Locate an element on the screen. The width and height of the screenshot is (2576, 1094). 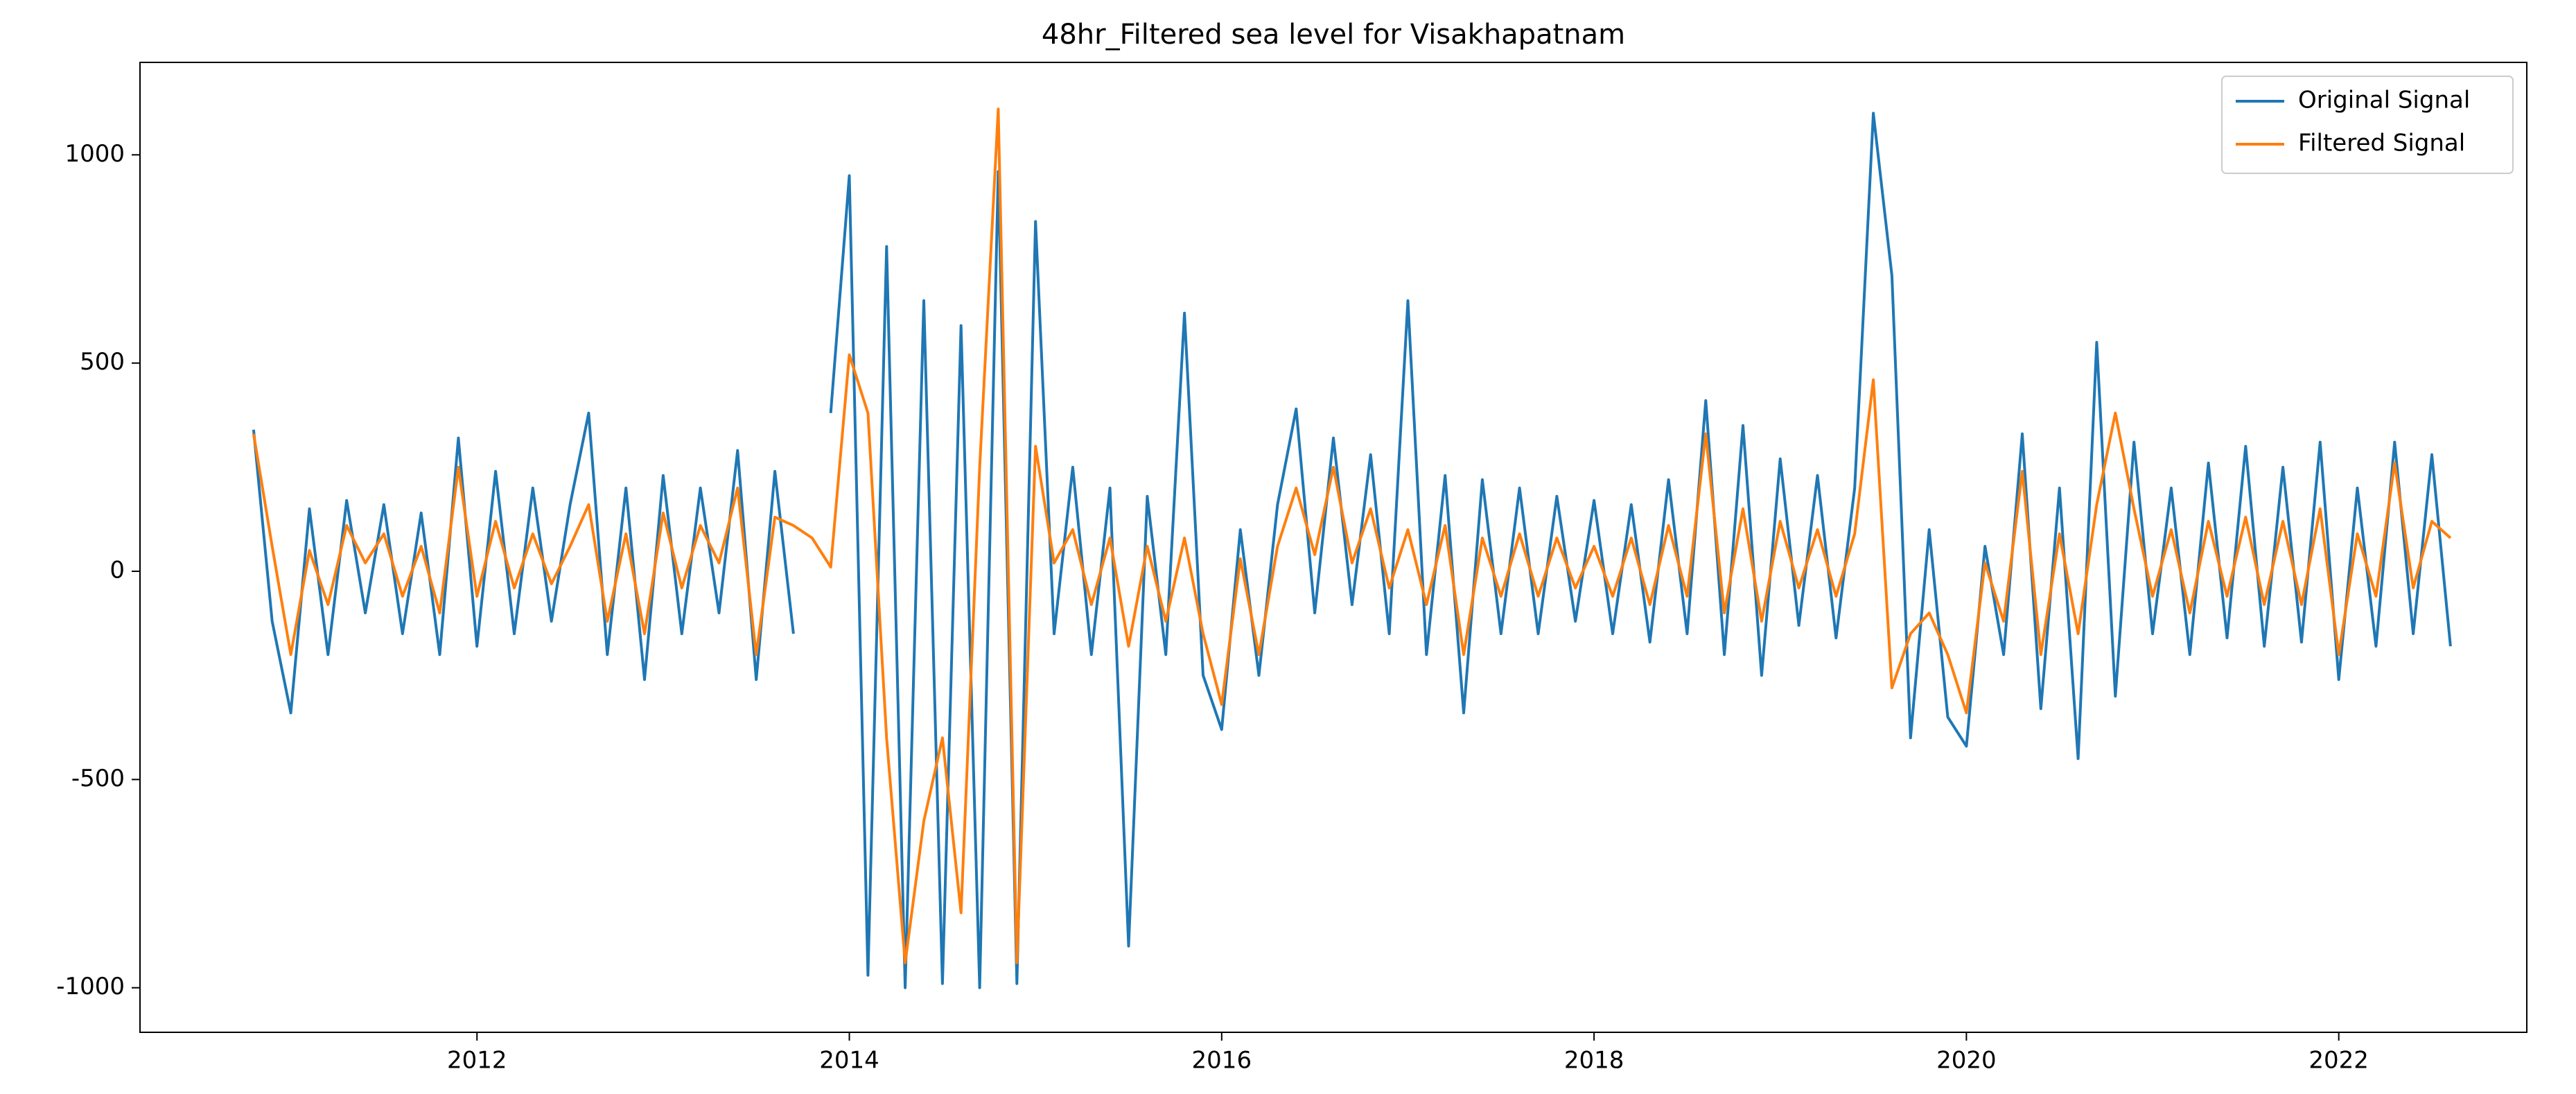
x-tick-label: 2014 is located at coordinates (849, 1061).